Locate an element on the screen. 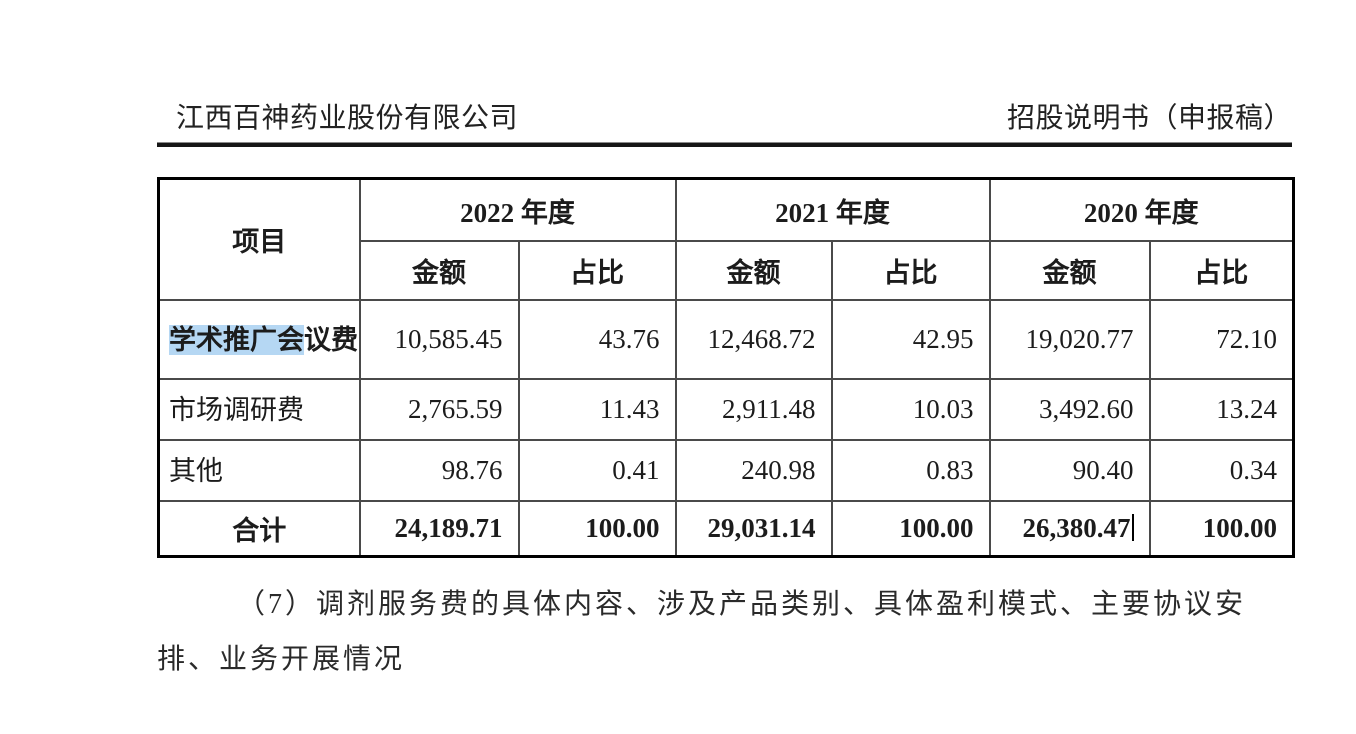 This screenshot has height=734, width=1356. table-header-row-years: 项目 2022 年度 2021 年度 2020 年度 is located at coordinates (726, 239).